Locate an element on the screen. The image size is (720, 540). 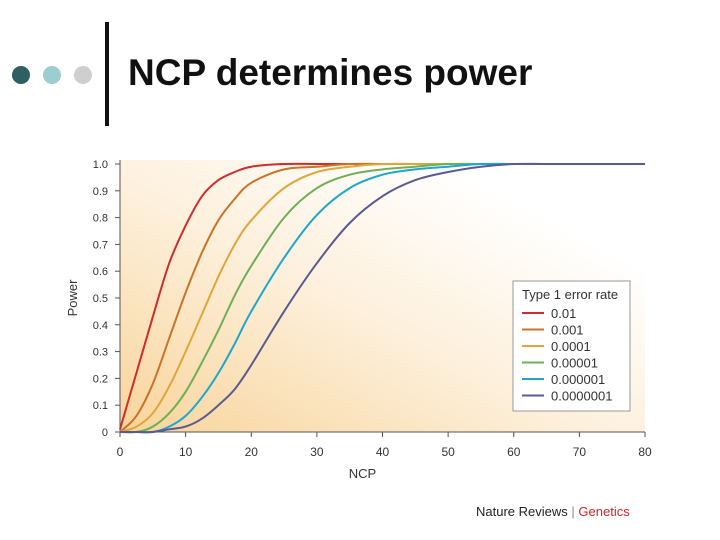
credit-section: Genetics is located at coordinates (604, 511).